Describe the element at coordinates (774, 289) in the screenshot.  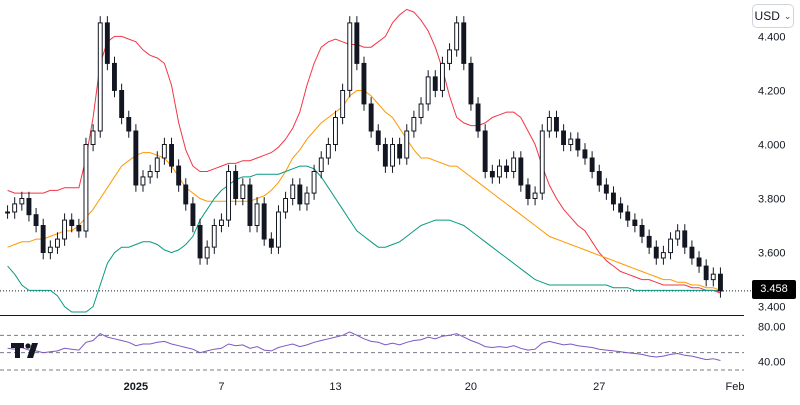
I see `last-price-tag: 3.458` at that location.